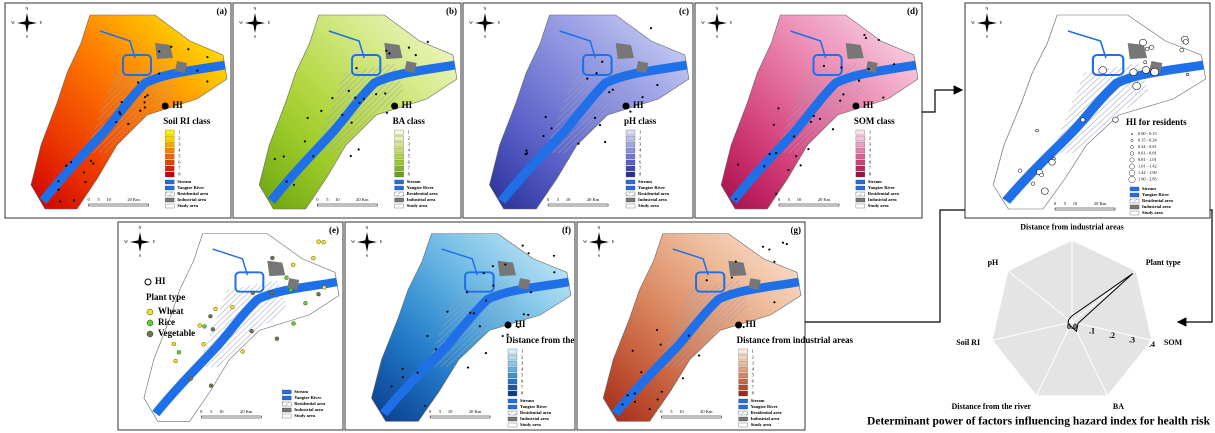 This screenshot has height=433, width=1215. Describe the element at coordinates (1147, 159) in the screenshot. I see `hi-range-label: 0.81 - 1.01` at that location.